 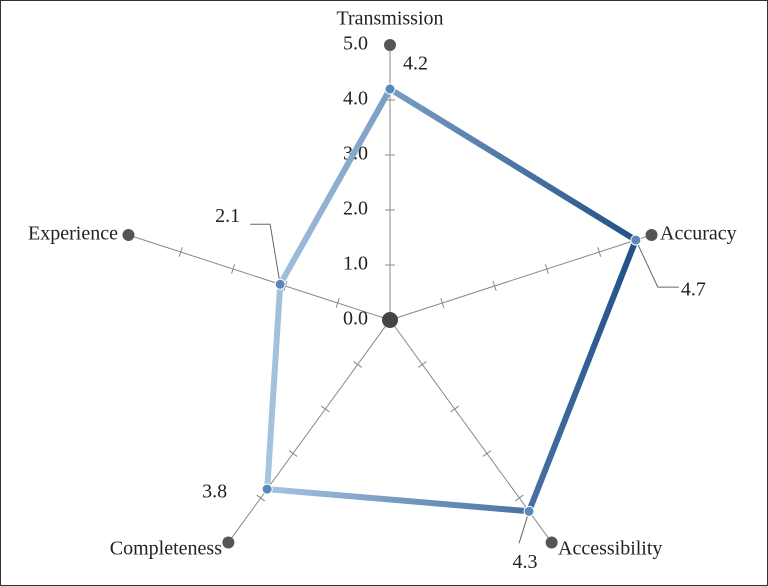 What do you see at coordinates (227, 216) in the screenshot?
I see `value-label: 2.1` at bounding box center [227, 216].